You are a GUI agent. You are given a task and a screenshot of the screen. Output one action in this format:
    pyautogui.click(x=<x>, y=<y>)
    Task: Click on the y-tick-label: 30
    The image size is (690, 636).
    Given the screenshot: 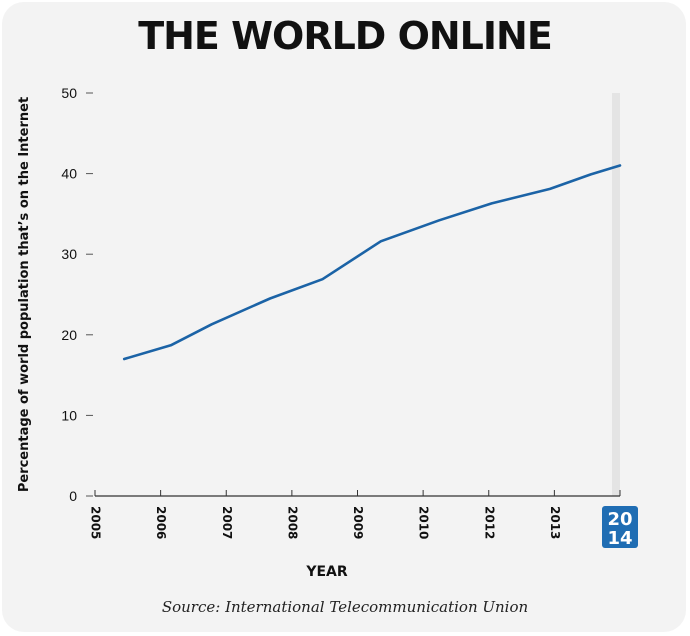 What is the action you would take?
    pyautogui.click(x=69, y=254)
    